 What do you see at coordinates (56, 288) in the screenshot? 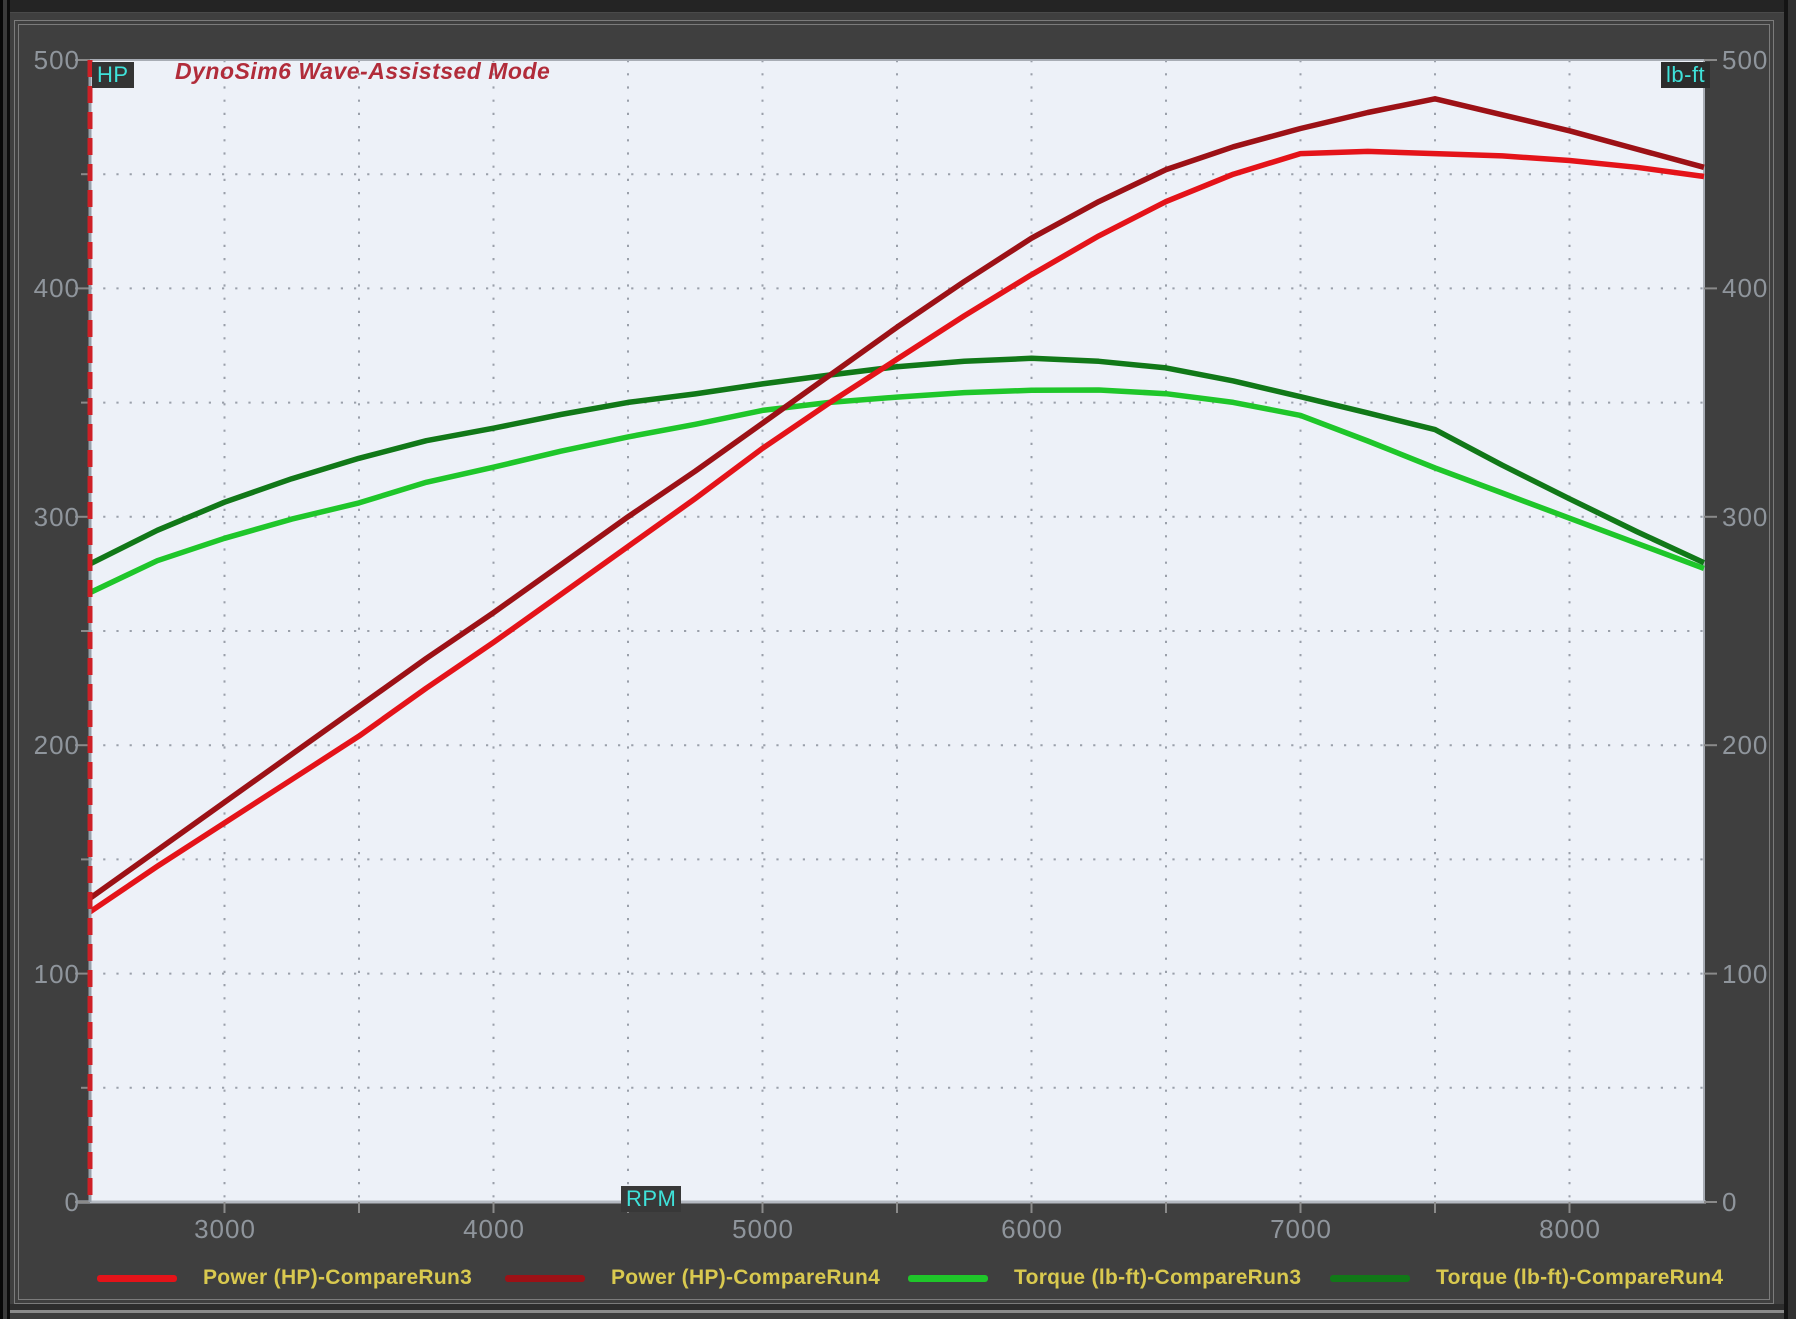
I see `y-axis-left-tick-label: 400` at bounding box center [56, 288].